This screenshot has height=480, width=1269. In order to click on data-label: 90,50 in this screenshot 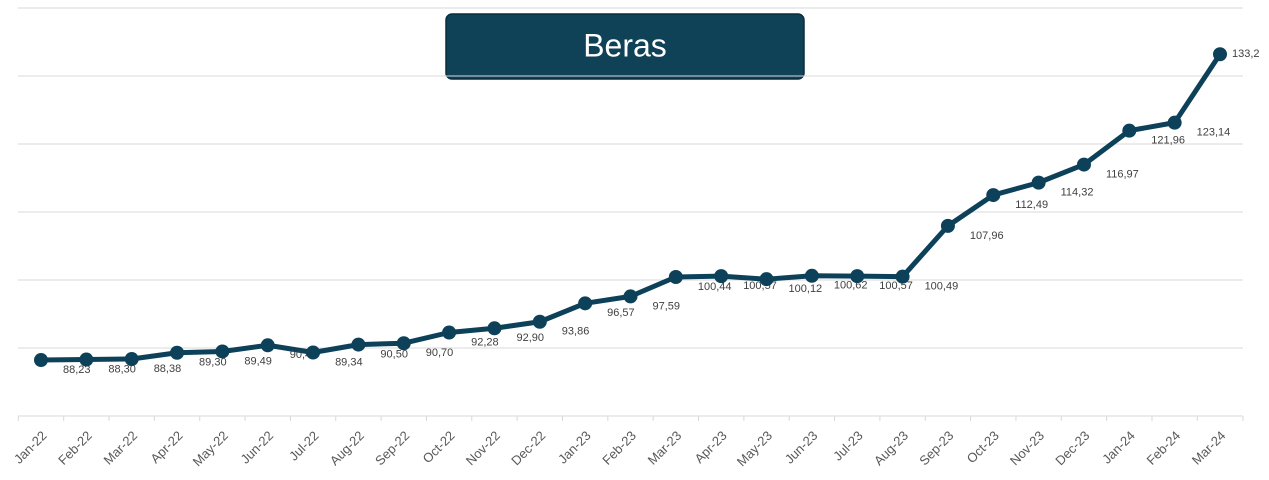, I will do `click(394, 355)`.